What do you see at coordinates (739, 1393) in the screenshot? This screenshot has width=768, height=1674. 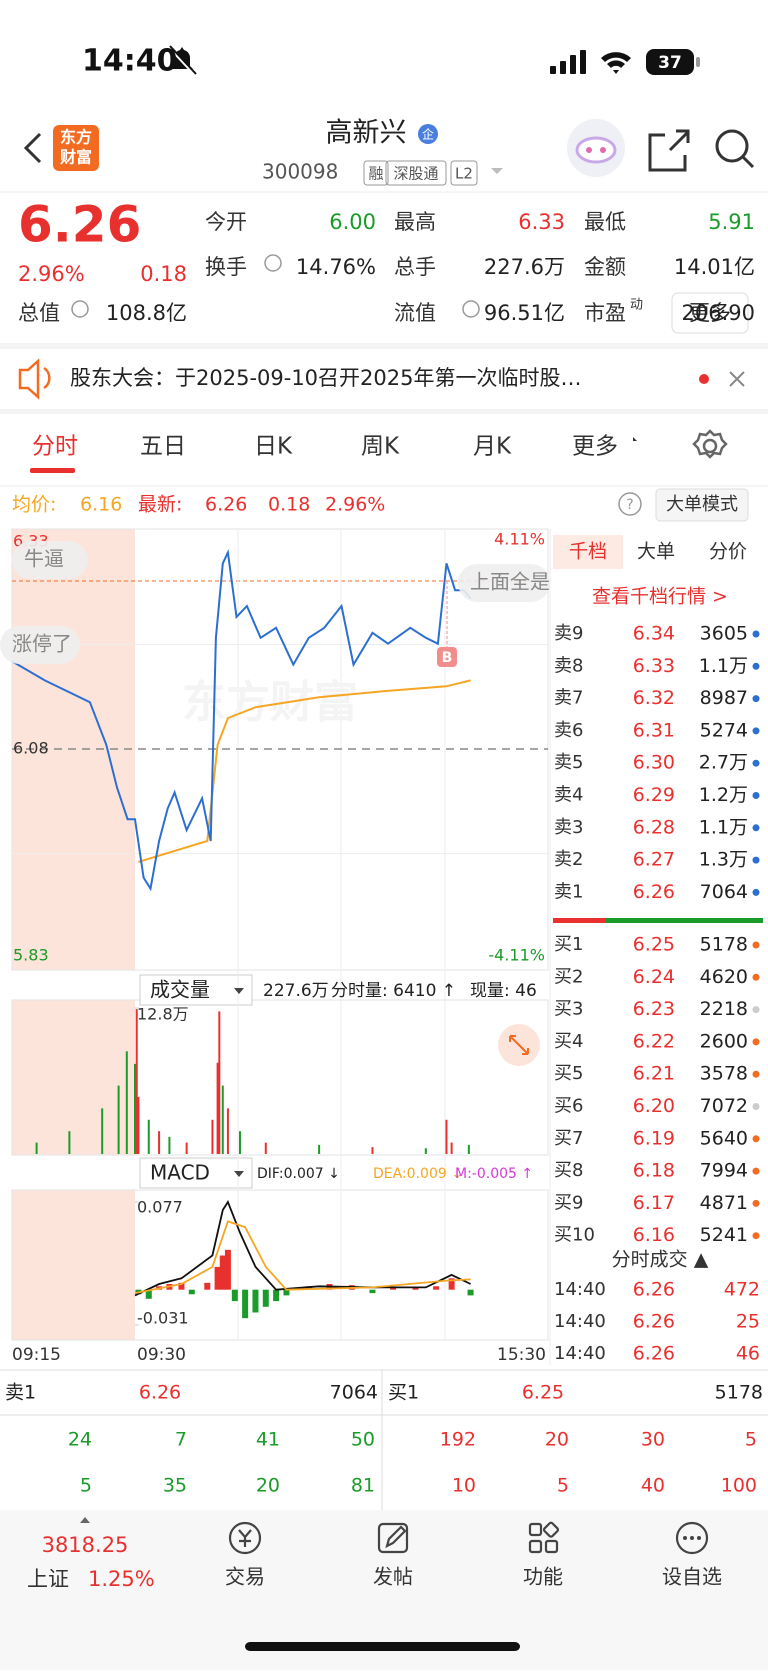 I see `cell: 5178` at bounding box center [739, 1393].